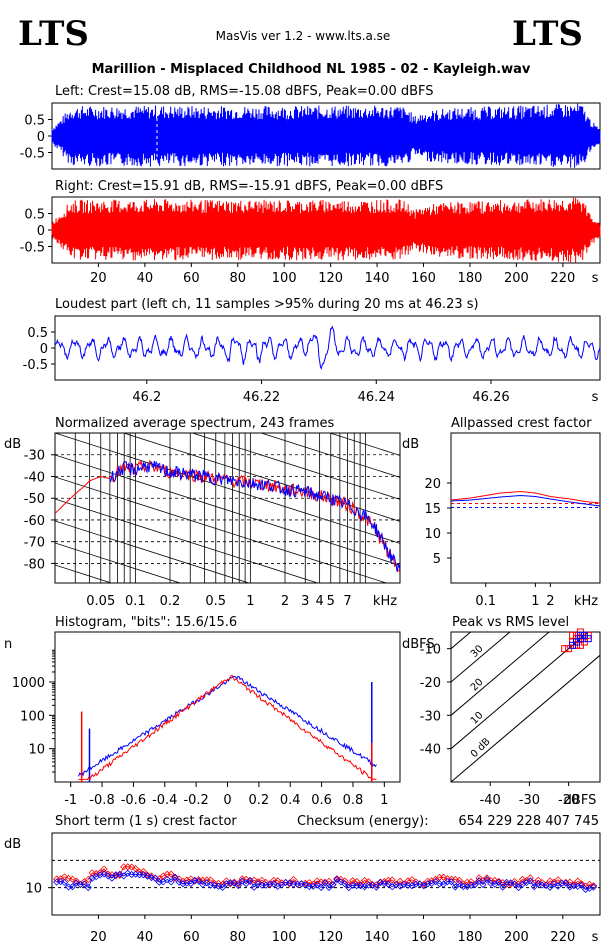 Image resolution: width=606 pixels, height=946 pixels. What do you see at coordinates (568, 800) in the screenshot?
I see `peakrms-xtick-label: -20` at bounding box center [568, 800].